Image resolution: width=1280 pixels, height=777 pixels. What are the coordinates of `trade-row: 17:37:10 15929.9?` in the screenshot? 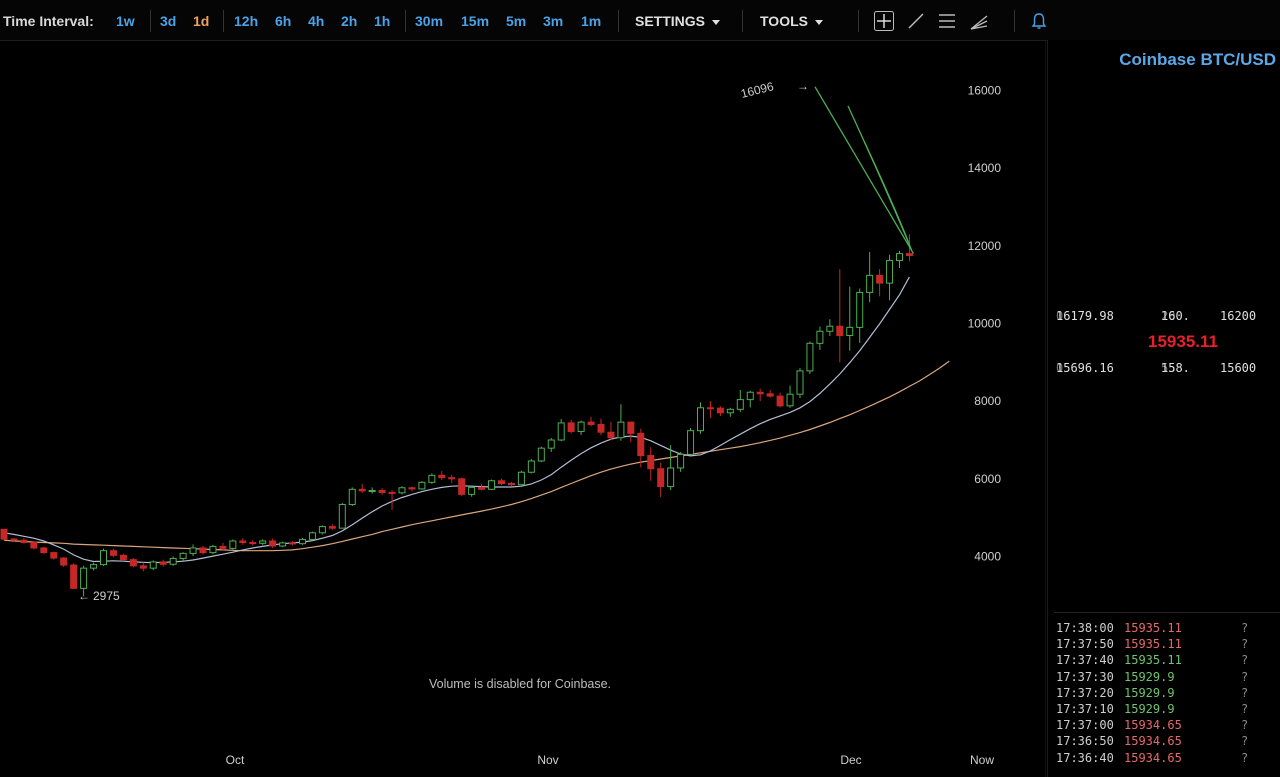 It's located at (1167, 710).